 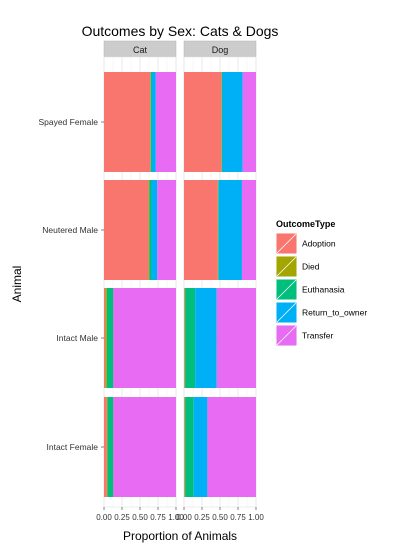 What do you see at coordinates (184, 447) in the screenshot?
I see `bar-dog-intact-female-adoption` at bounding box center [184, 447].